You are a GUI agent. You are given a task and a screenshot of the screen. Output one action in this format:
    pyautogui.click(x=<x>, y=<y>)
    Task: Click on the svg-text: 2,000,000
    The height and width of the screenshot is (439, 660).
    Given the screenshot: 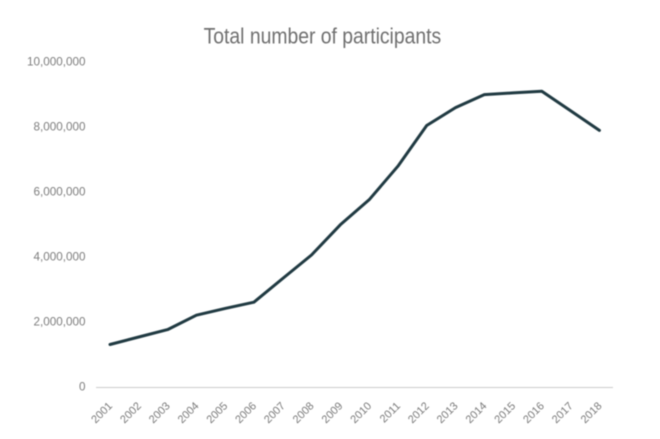 What is the action you would take?
    pyautogui.click(x=60, y=321)
    